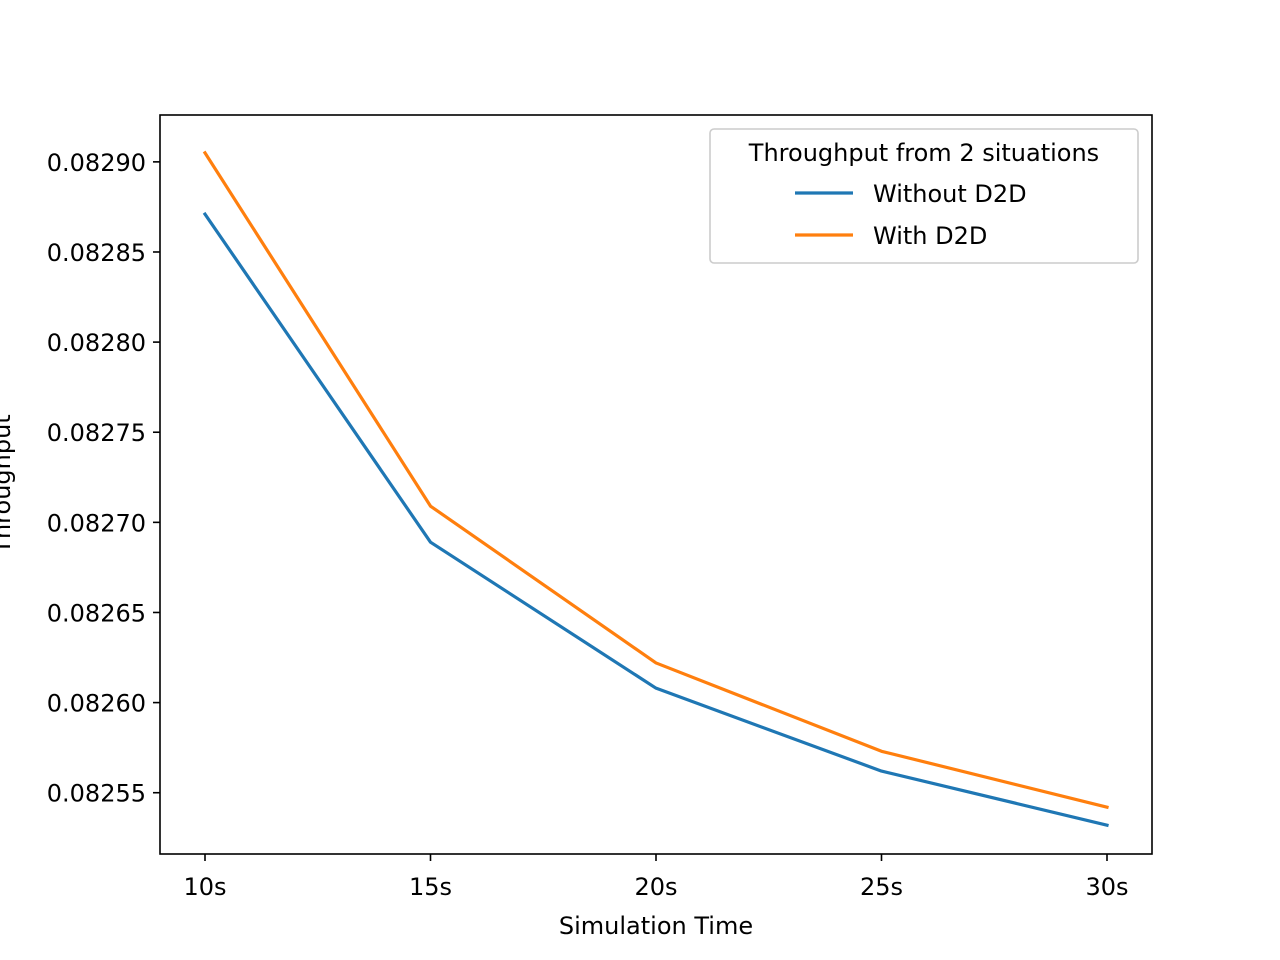 This screenshot has width=1280, height=960. Describe the element at coordinates (8, 484) in the screenshot. I see `y-axis-label: Throughput` at that location.